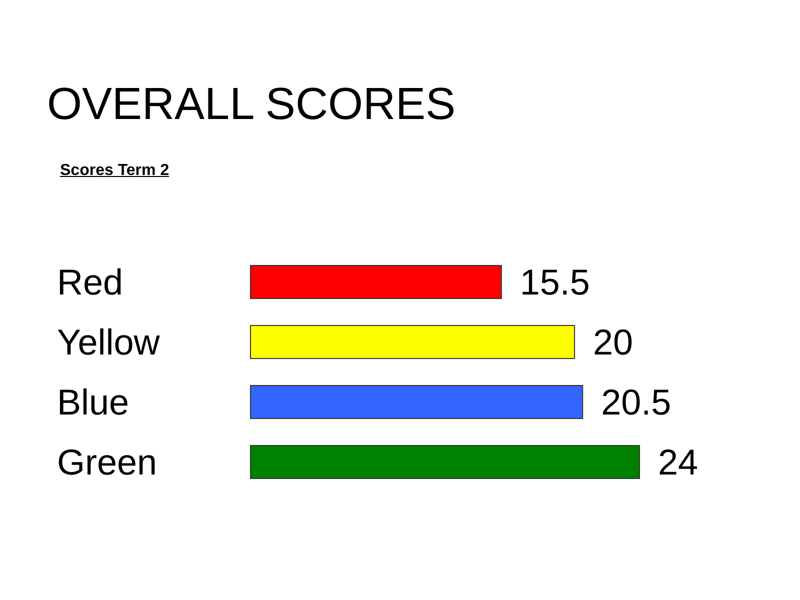 The height and width of the screenshot is (600, 800). What do you see at coordinates (251, 103) in the screenshot?
I see `chart-title: OVERALL SCORES` at bounding box center [251, 103].